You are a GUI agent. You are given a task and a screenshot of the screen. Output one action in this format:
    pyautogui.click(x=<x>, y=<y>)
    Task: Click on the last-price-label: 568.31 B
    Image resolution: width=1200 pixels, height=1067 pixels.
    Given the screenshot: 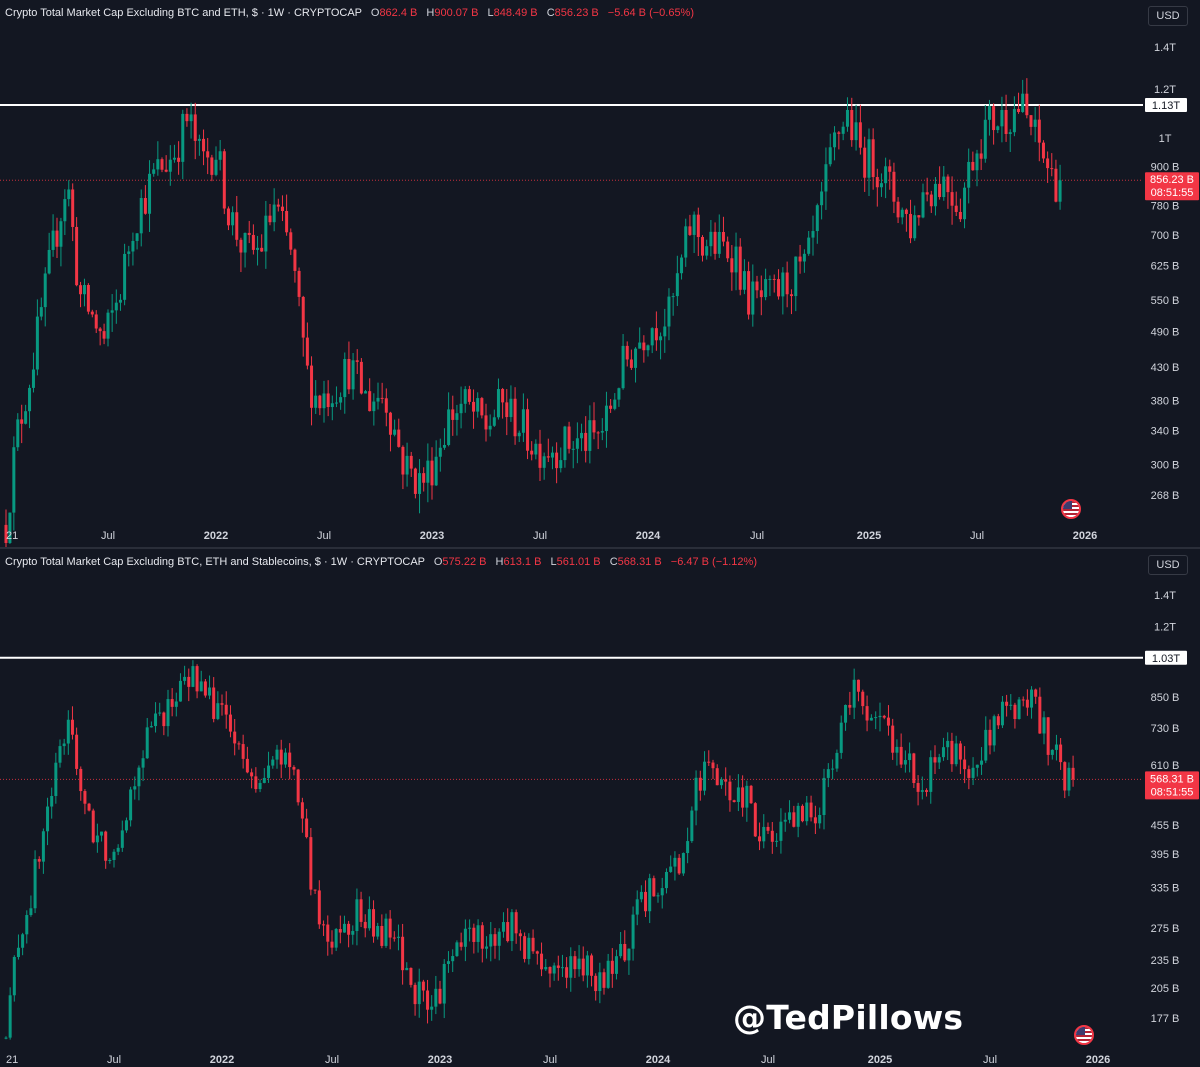 What is the action you would take?
    pyautogui.click(x=1172, y=779)
    